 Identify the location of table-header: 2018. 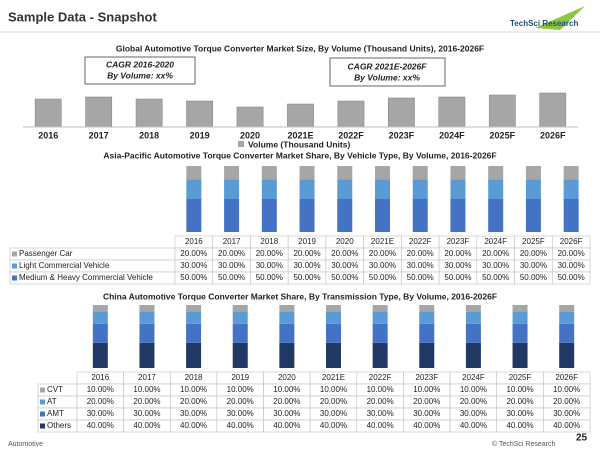
(269, 241).